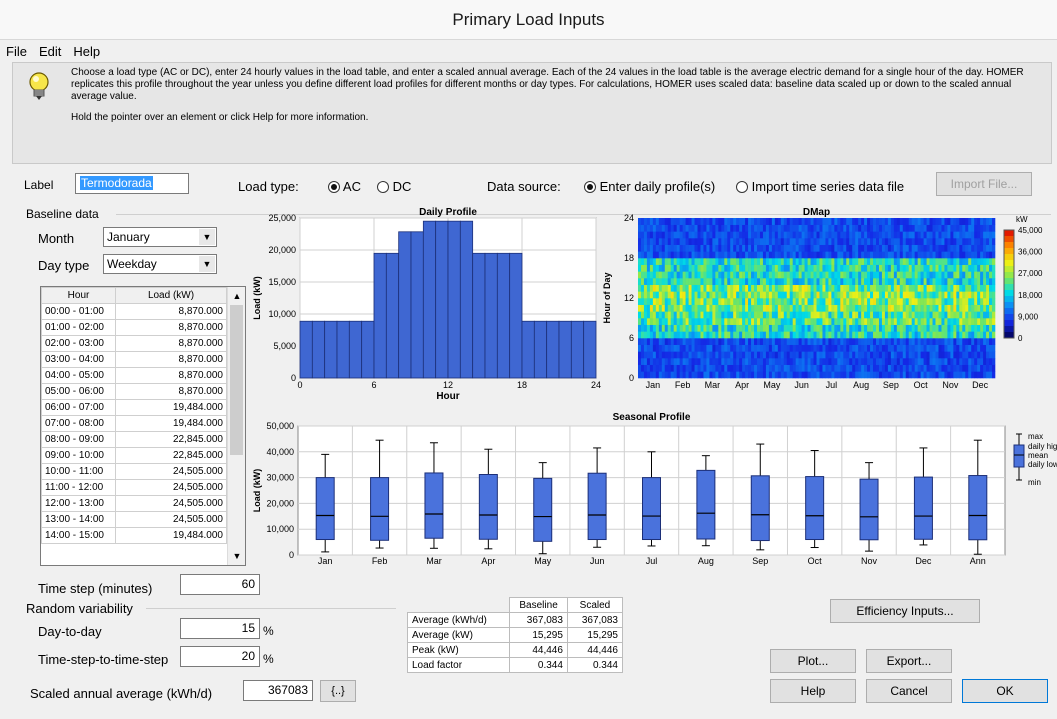 The height and width of the screenshot is (719, 1057). What do you see at coordinates (1005, 691) in the screenshot?
I see `ok-button: OK` at bounding box center [1005, 691].